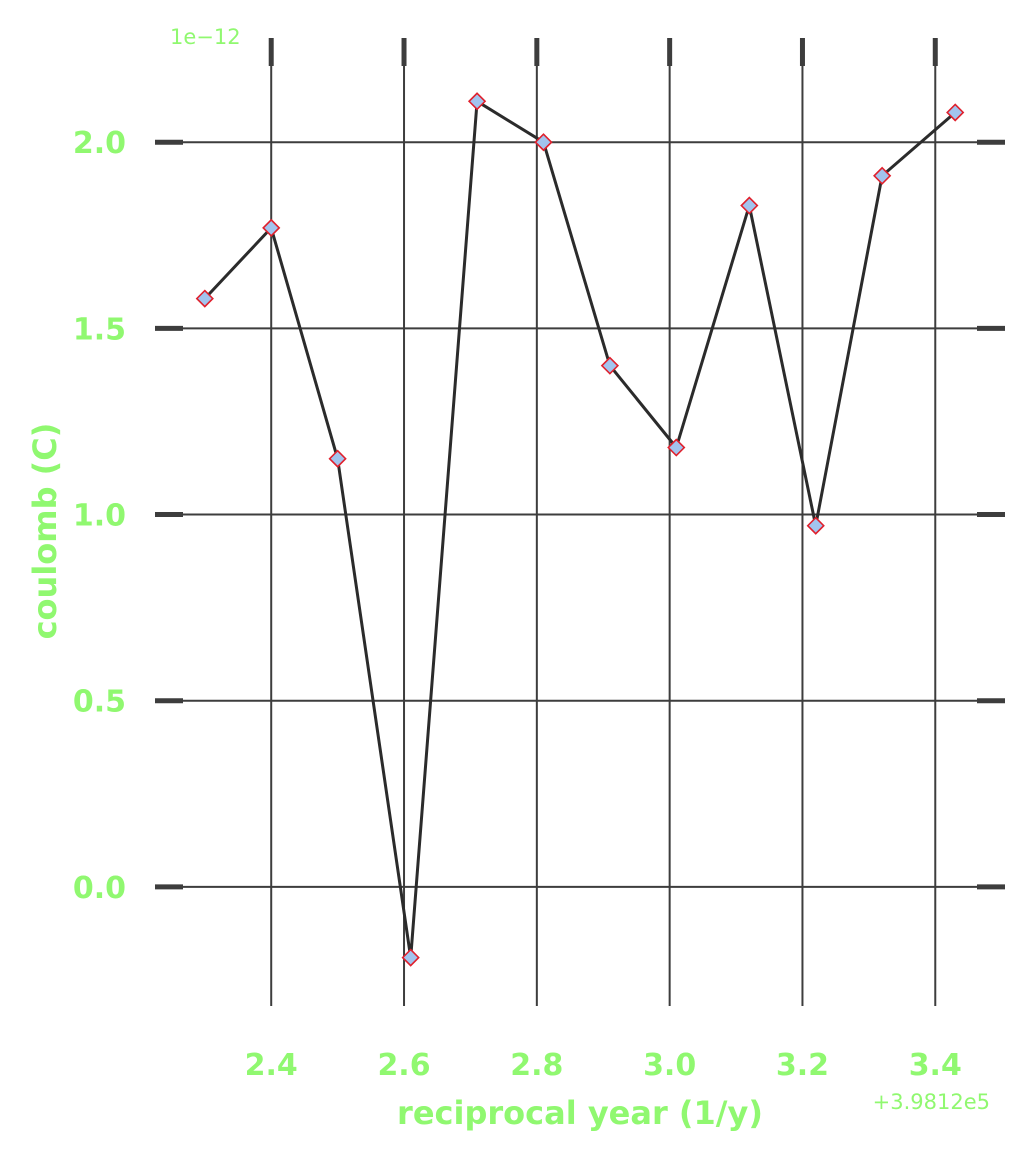 This screenshot has width=1017, height=1157. I want to click on y-tick-label: 2.0, so click(99, 143).